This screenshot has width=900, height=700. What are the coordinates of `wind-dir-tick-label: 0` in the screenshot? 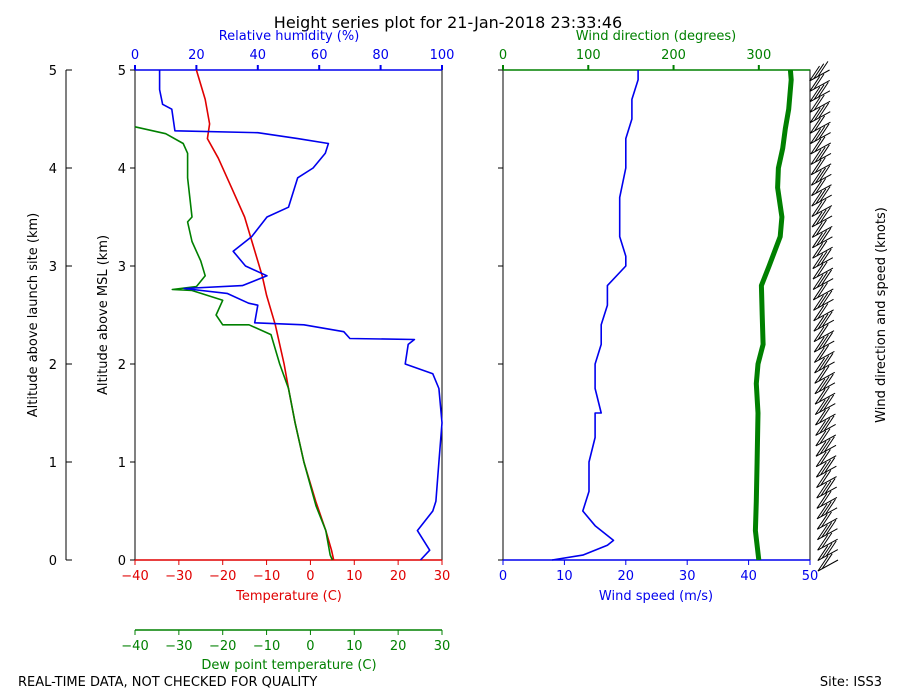 It's located at (503, 55).